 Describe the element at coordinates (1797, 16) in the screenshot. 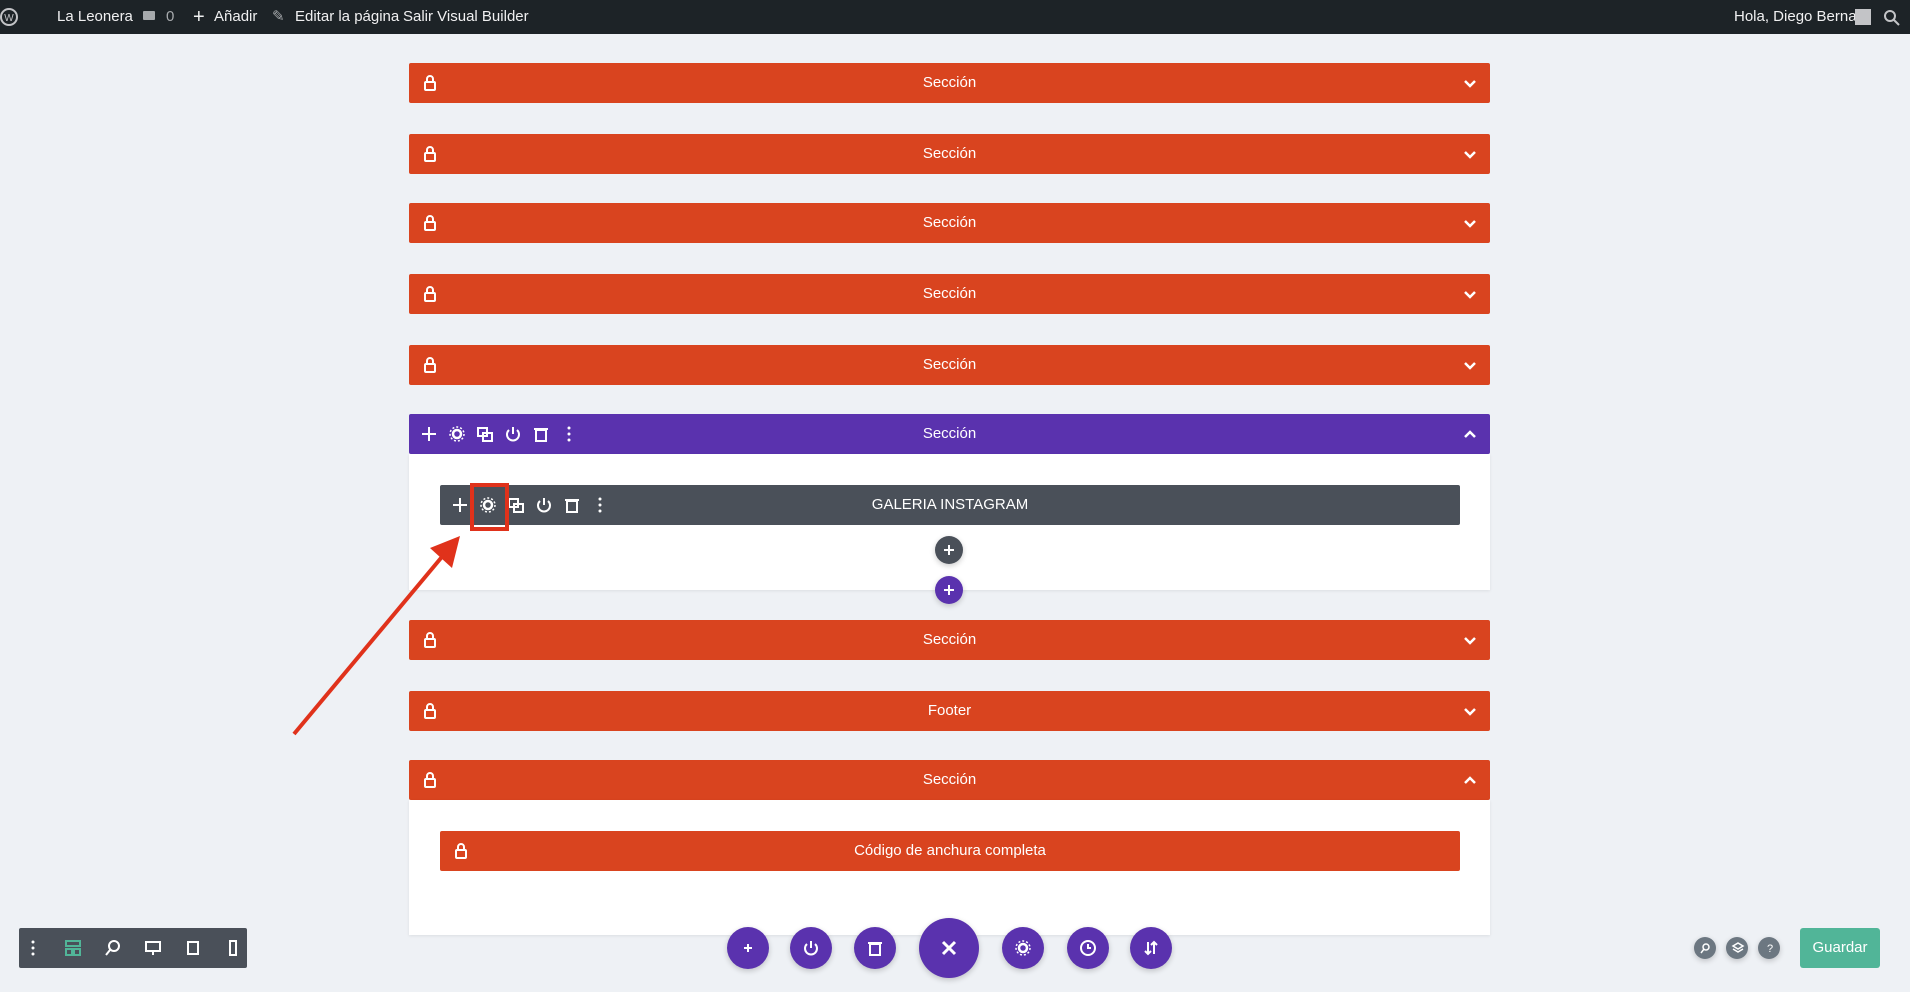

I see `greeting: Hola, Diego Bernal` at that location.